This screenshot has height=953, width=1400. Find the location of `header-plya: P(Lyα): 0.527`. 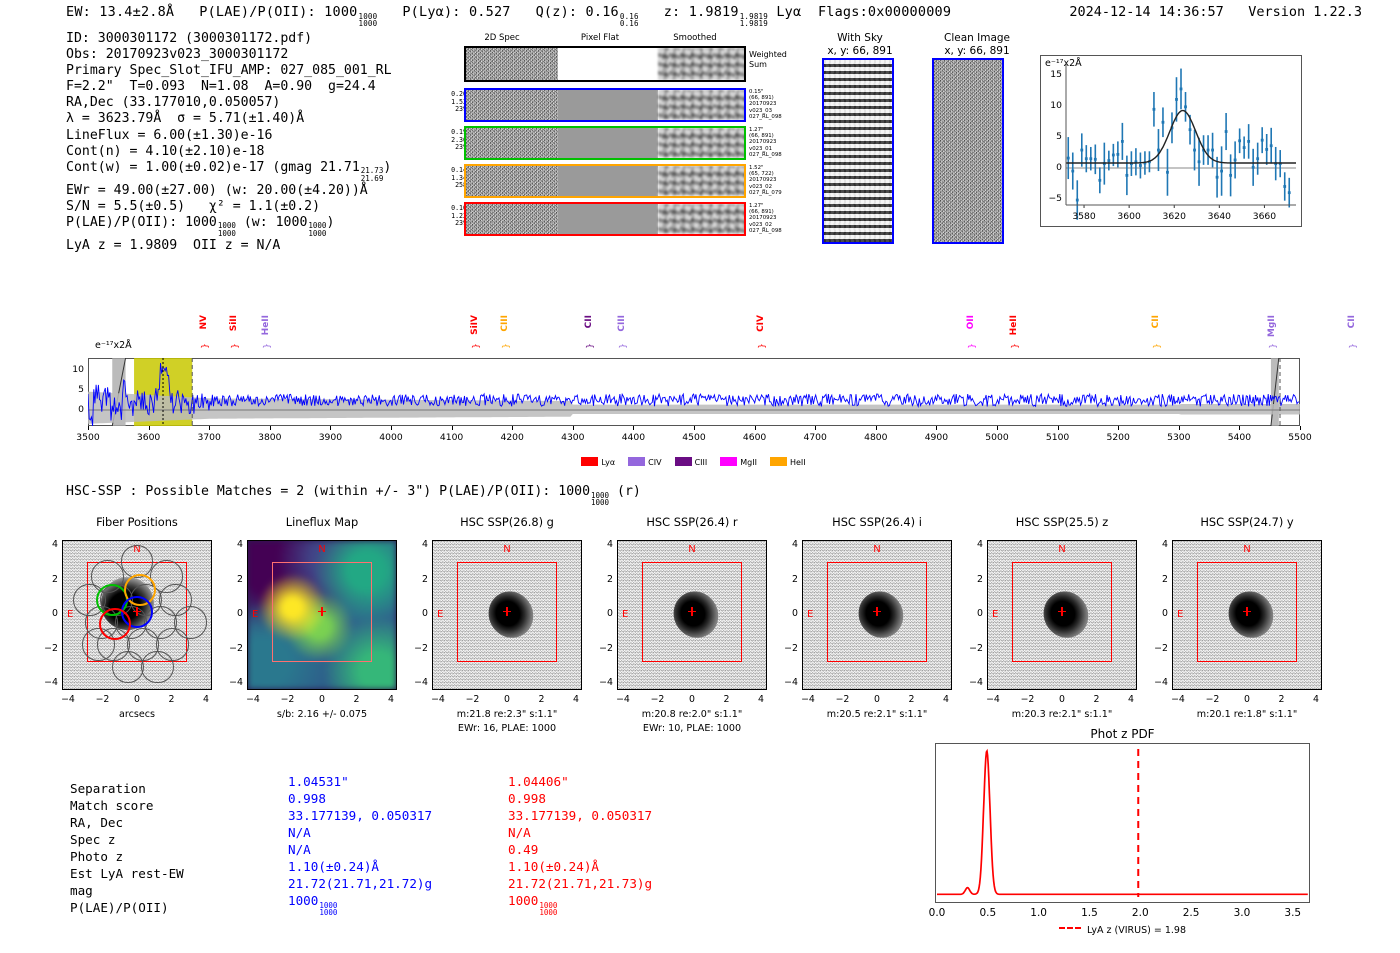

header-plya: P(Lyα): 0.527 is located at coordinates (456, 12).